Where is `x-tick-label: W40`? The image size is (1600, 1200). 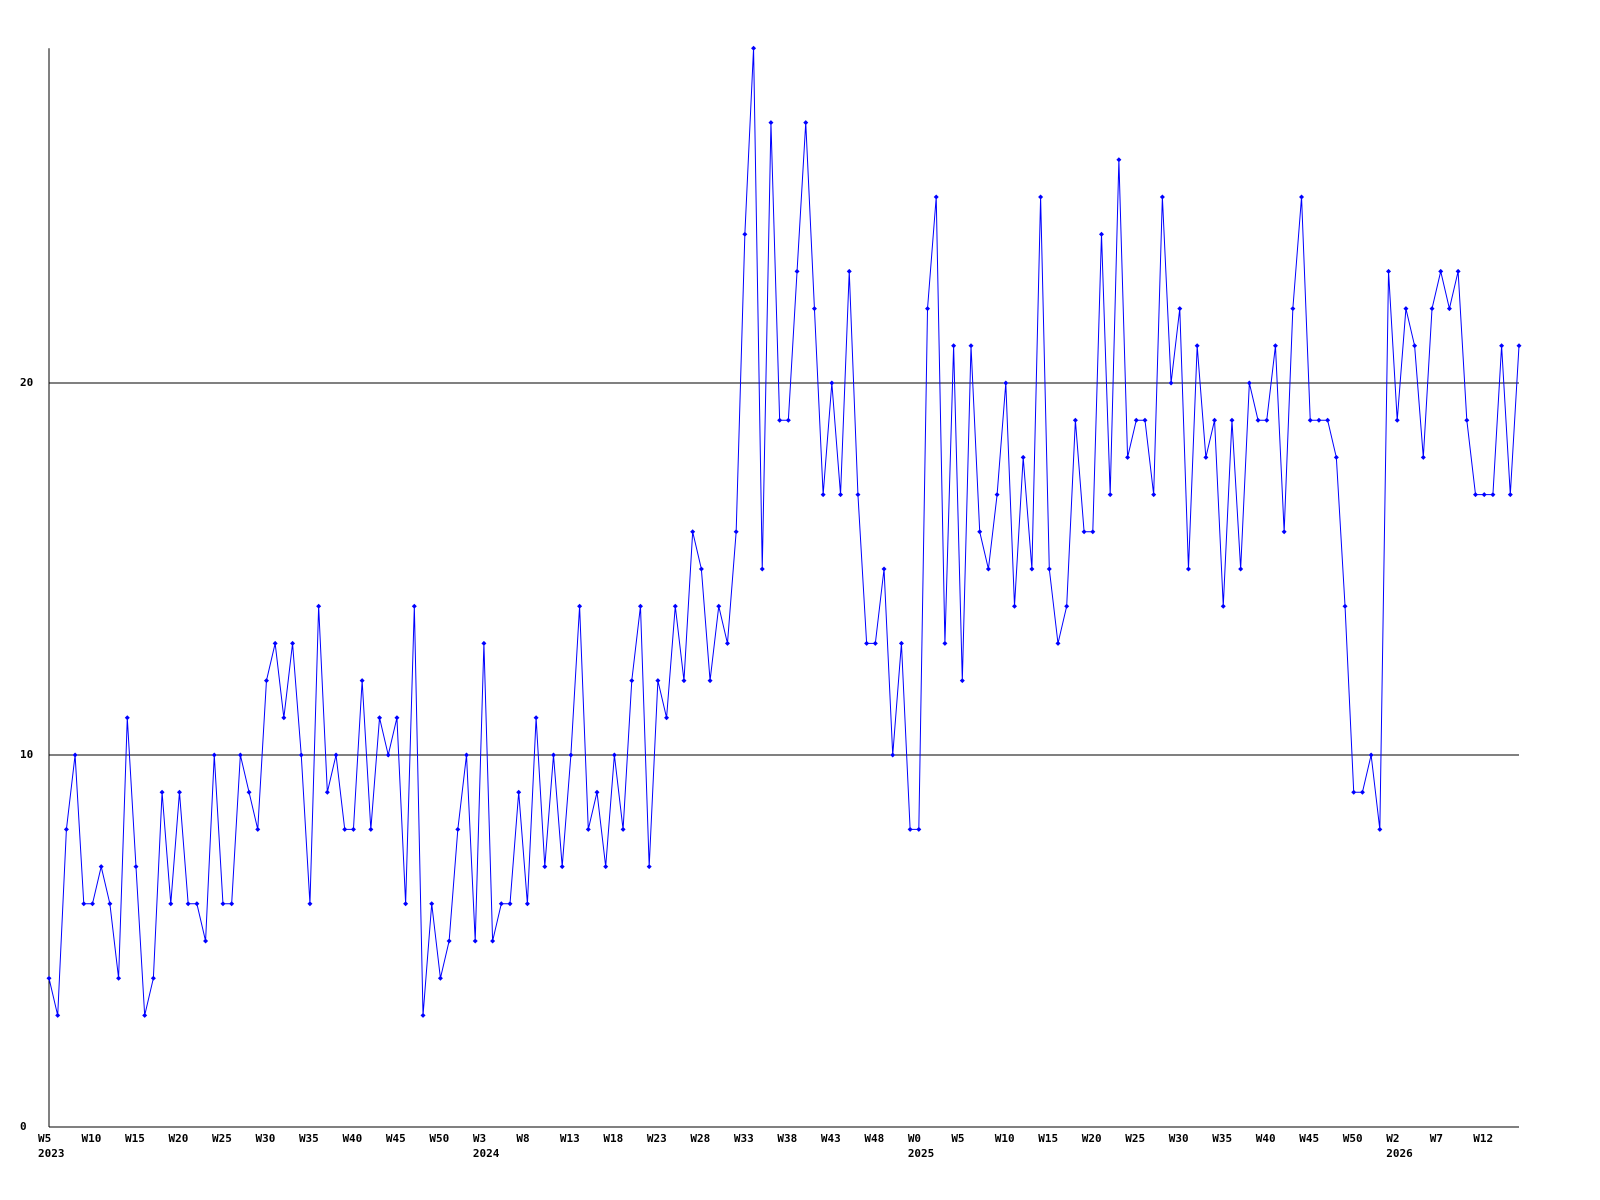
x-tick-label: W40 is located at coordinates (1266, 1138).